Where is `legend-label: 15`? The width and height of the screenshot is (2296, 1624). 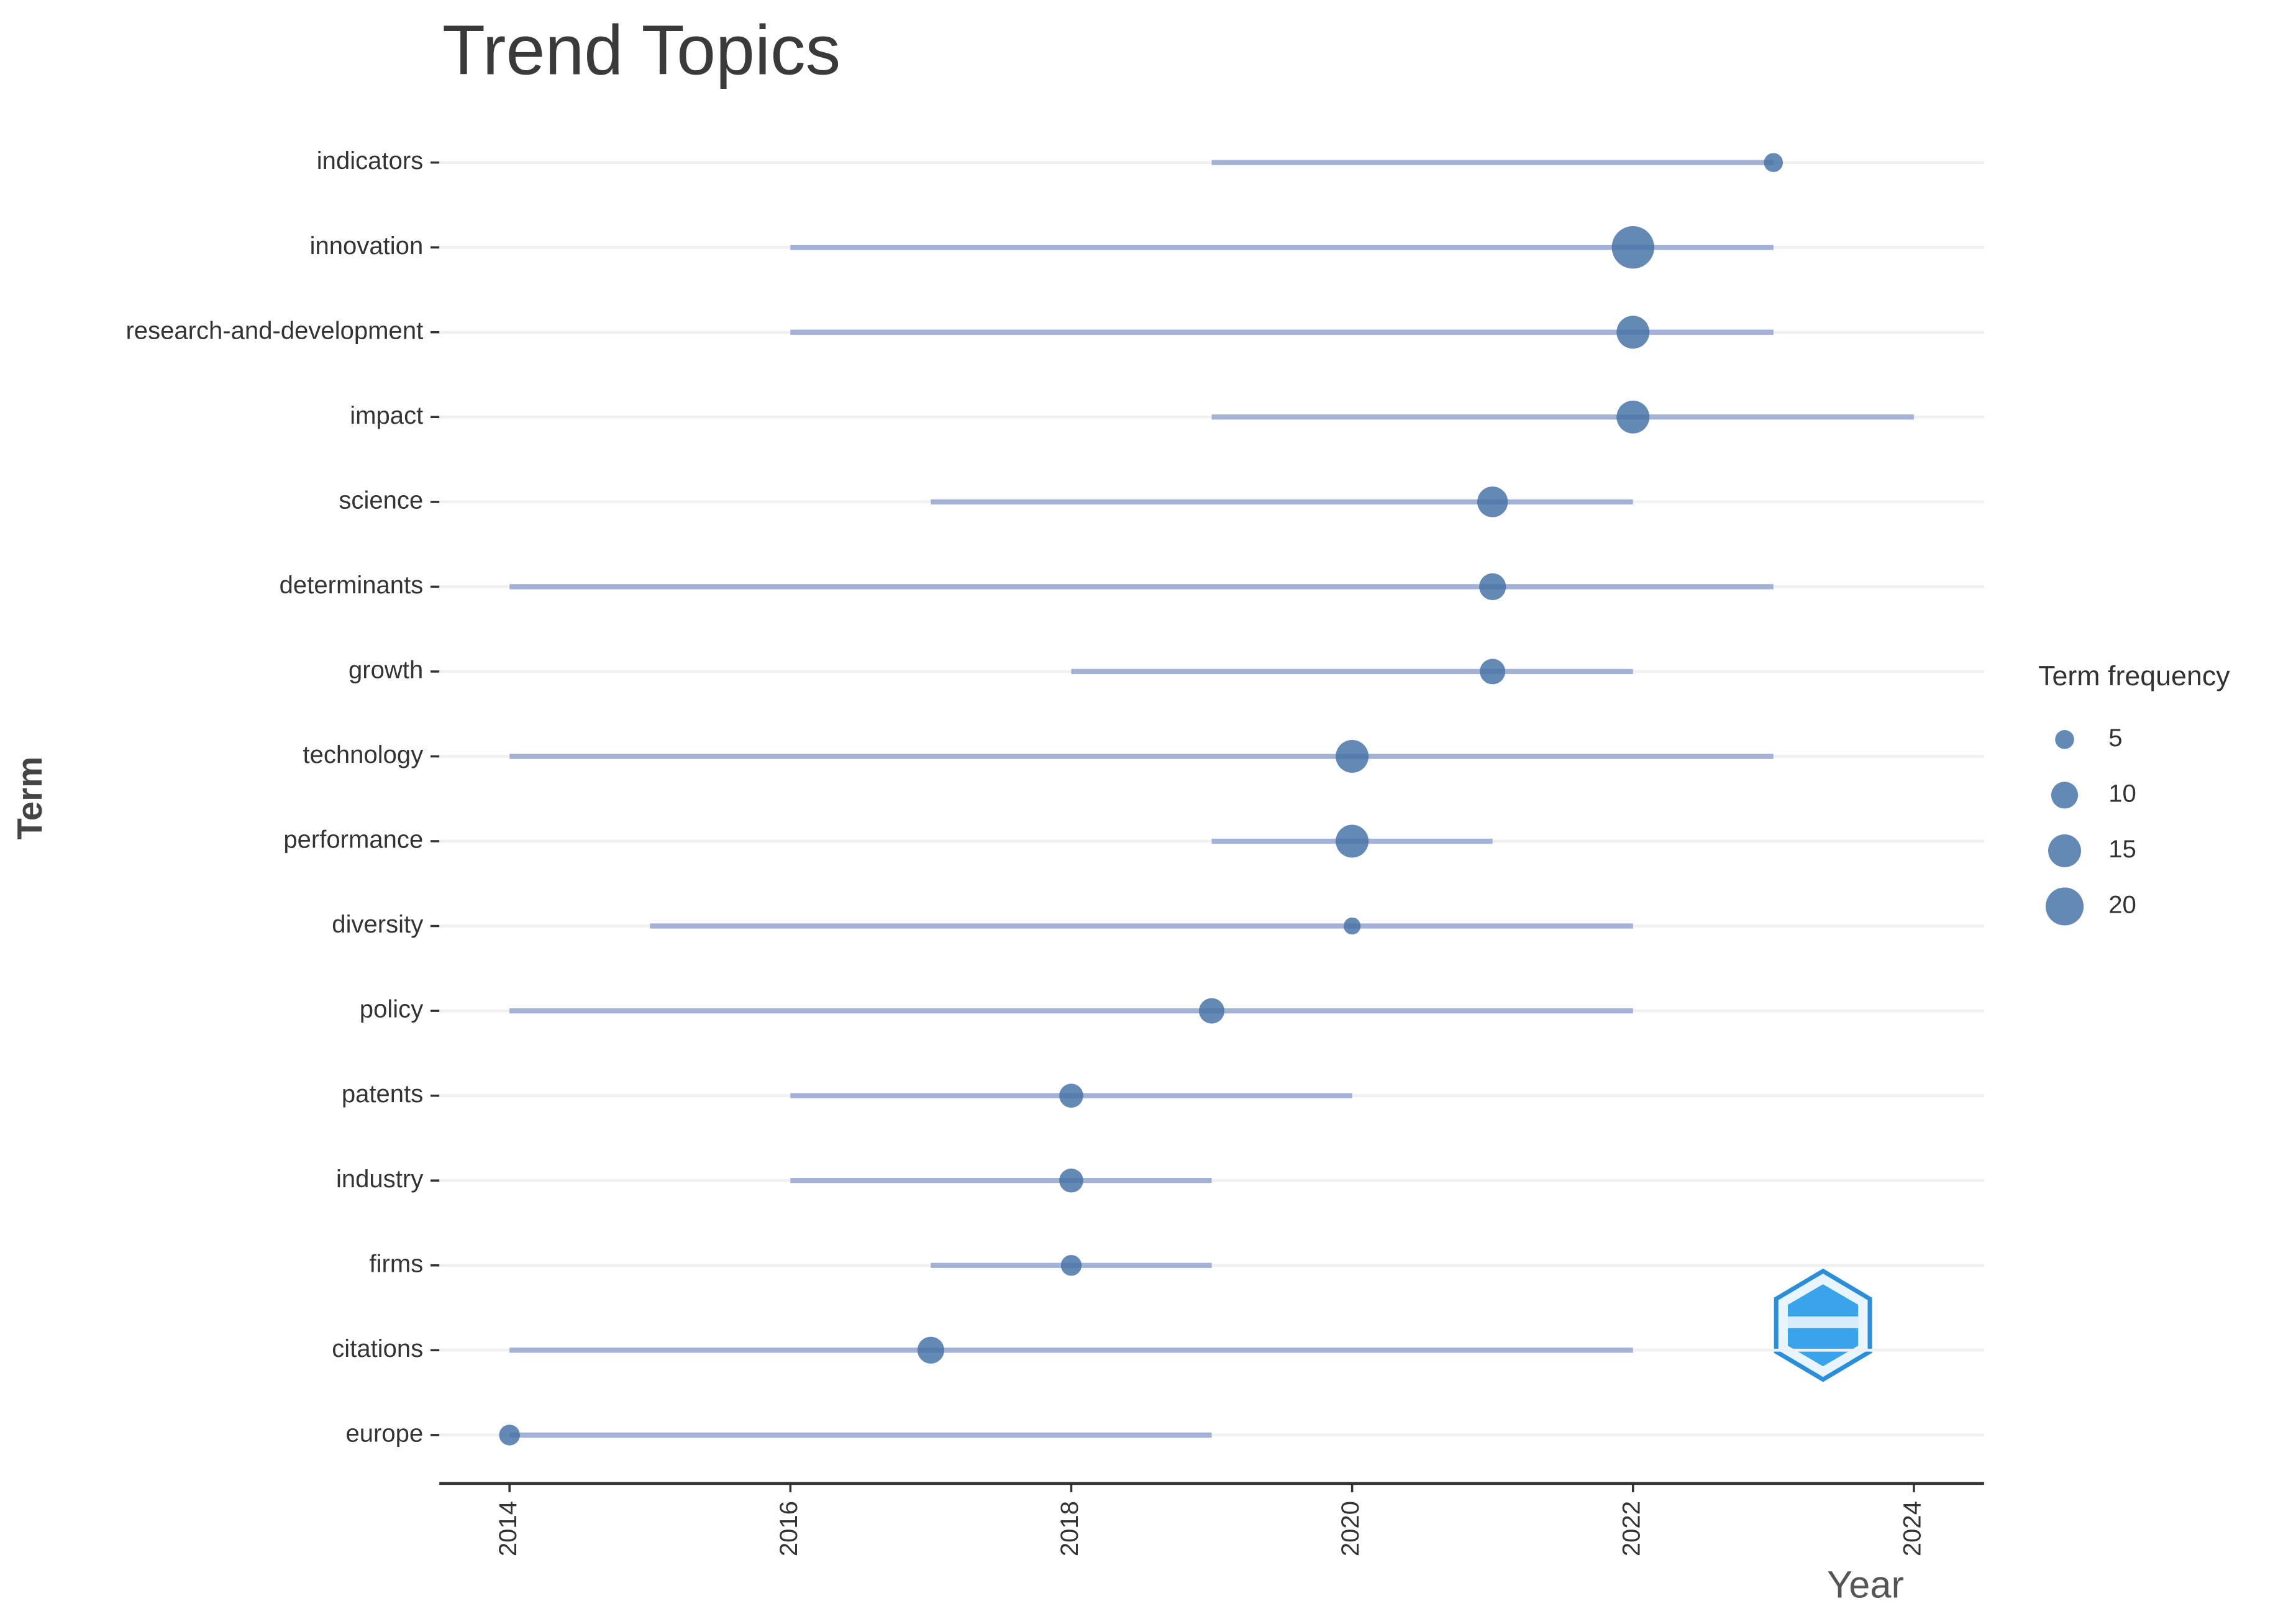
legend-label: 15 is located at coordinates (2122, 849).